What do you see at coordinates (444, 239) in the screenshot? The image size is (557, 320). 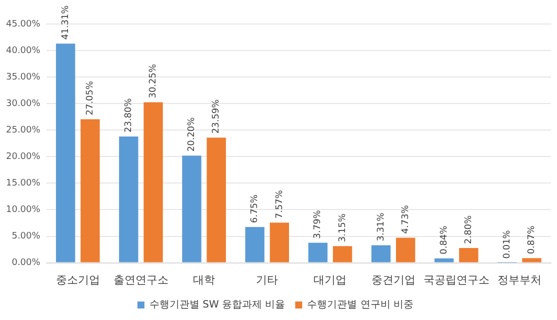 I see `data-label: 0.84%` at bounding box center [444, 239].